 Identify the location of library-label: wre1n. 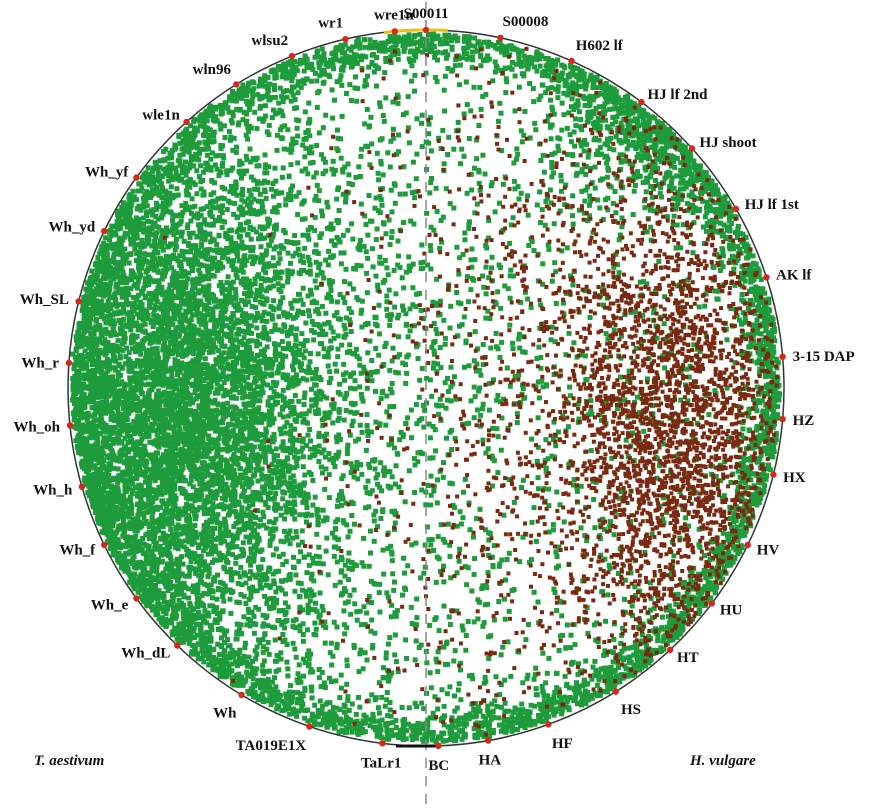
(394, 15).